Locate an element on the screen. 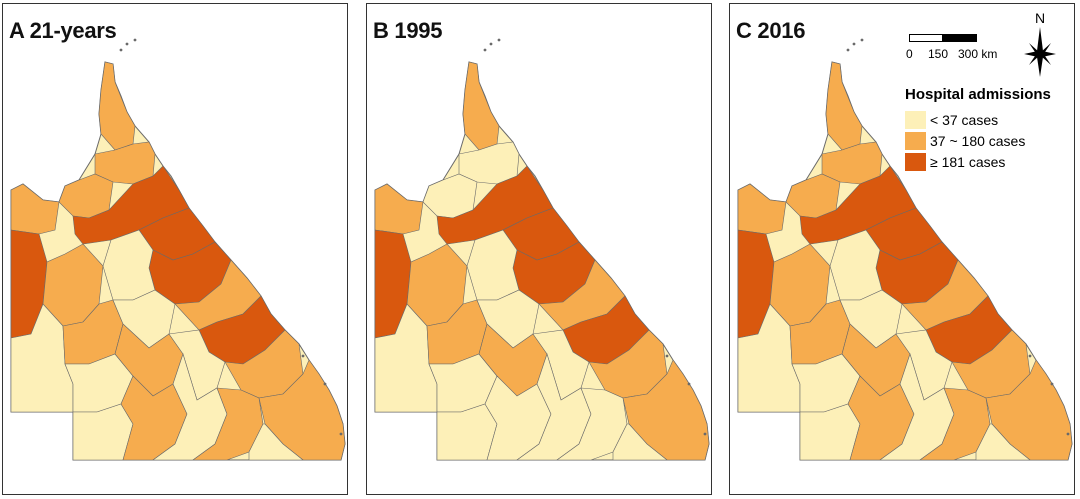 The height and width of the screenshot is (499, 1080). legend-item-high: ≥ 181 cases is located at coordinates (989, 161).